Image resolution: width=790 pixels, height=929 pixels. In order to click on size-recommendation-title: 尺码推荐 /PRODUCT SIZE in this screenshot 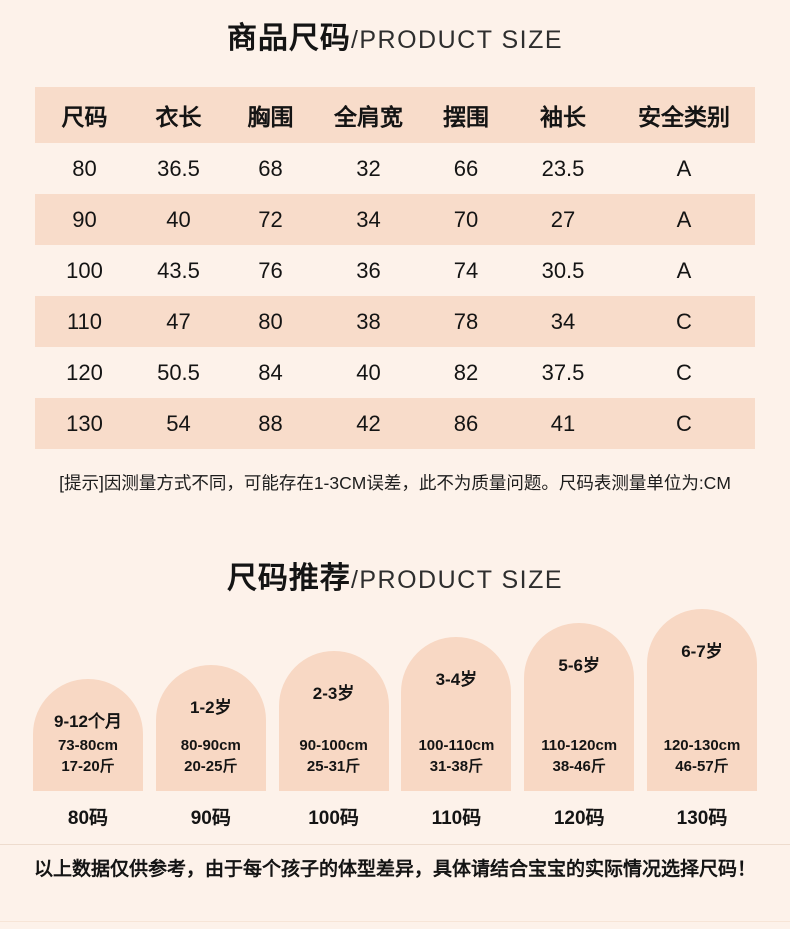, I will do `click(395, 579)`.